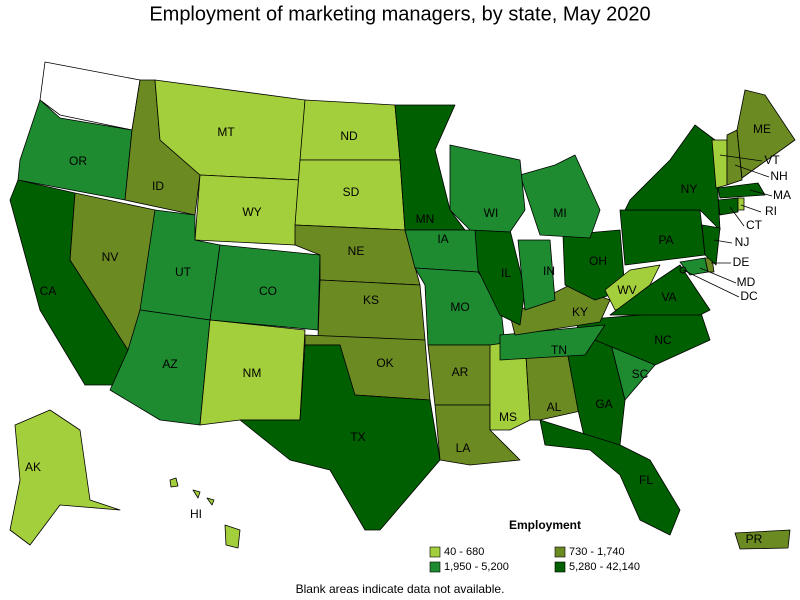 The height and width of the screenshot is (600, 800). What do you see at coordinates (349, 136) in the screenshot?
I see `state-label: ND` at bounding box center [349, 136].